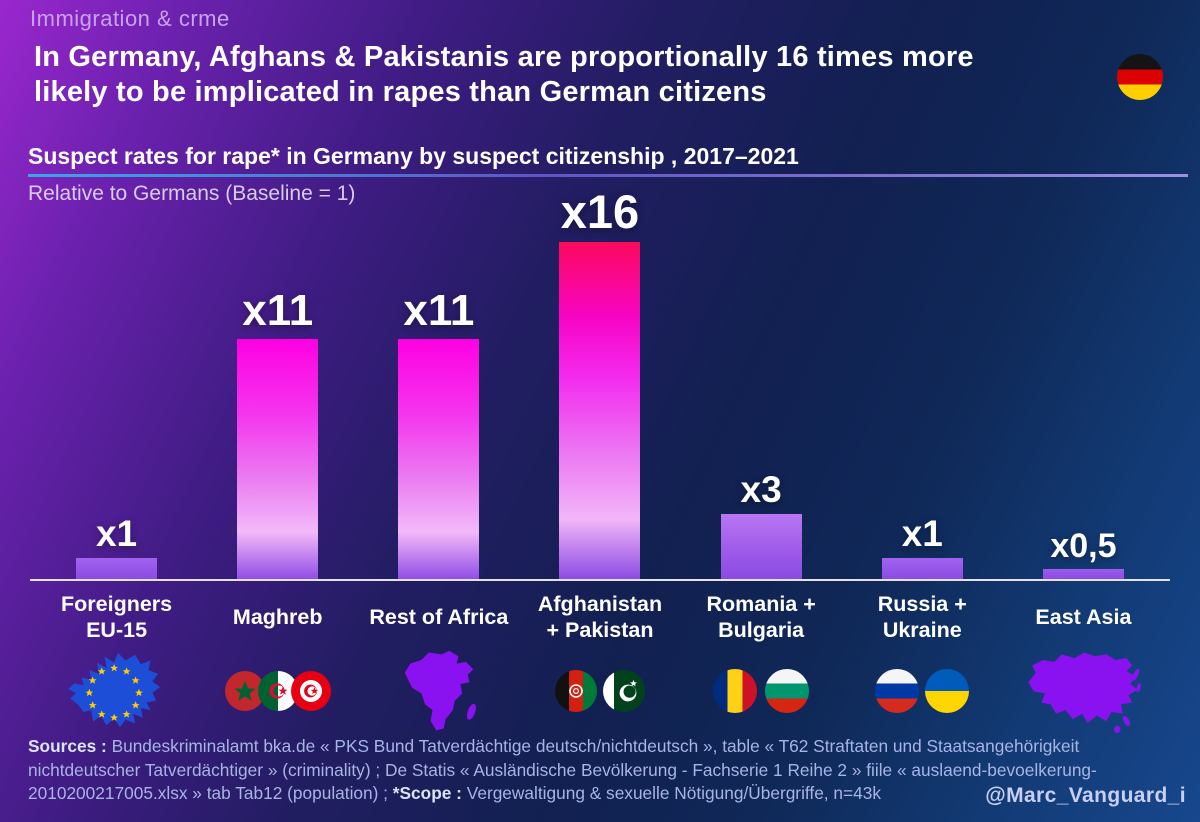 The height and width of the screenshot is (822, 1200). Describe the element at coordinates (787, 691) in the screenshot. I see `bulgaria-flag-icon` at that location.